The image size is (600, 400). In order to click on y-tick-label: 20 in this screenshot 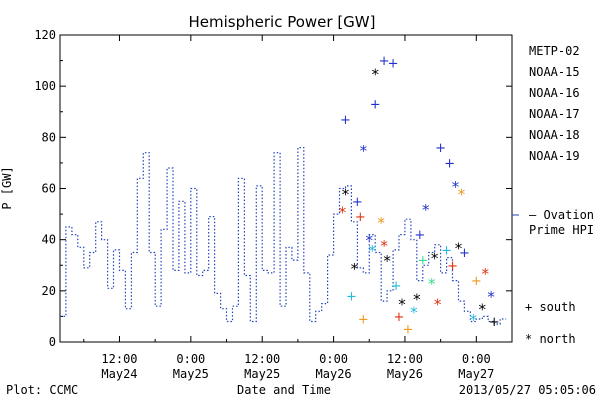, I will do `click(49, 291)`.